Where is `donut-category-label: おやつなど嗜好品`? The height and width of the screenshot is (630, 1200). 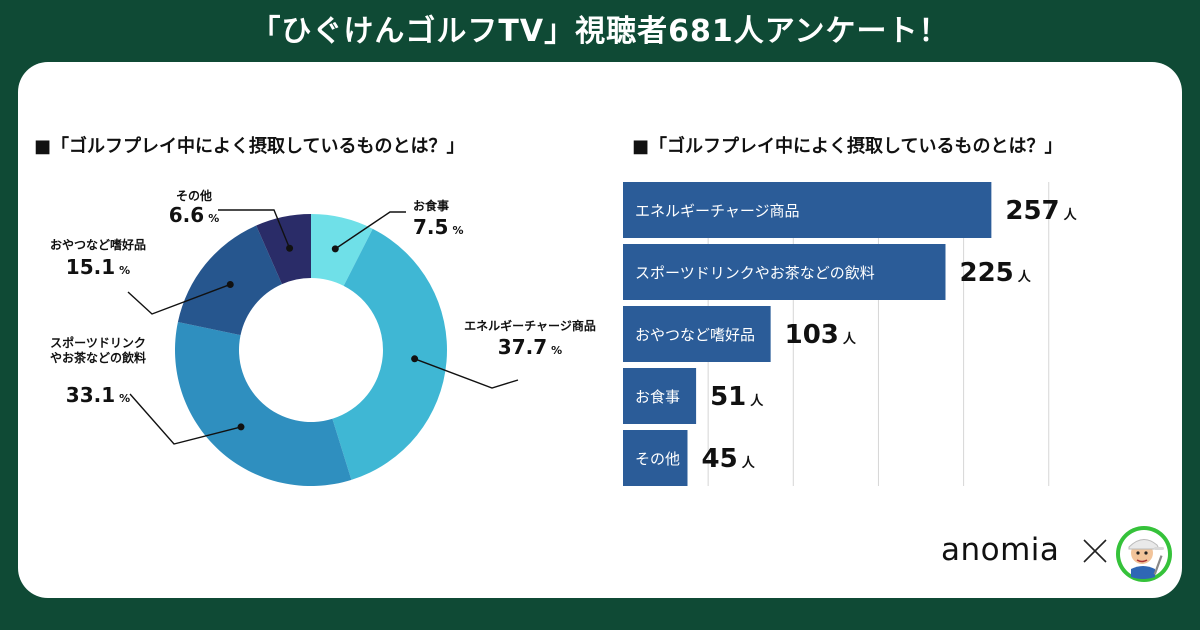
donut-category-label: おやつなど嗜好品 is located at coordinates (98, 244).